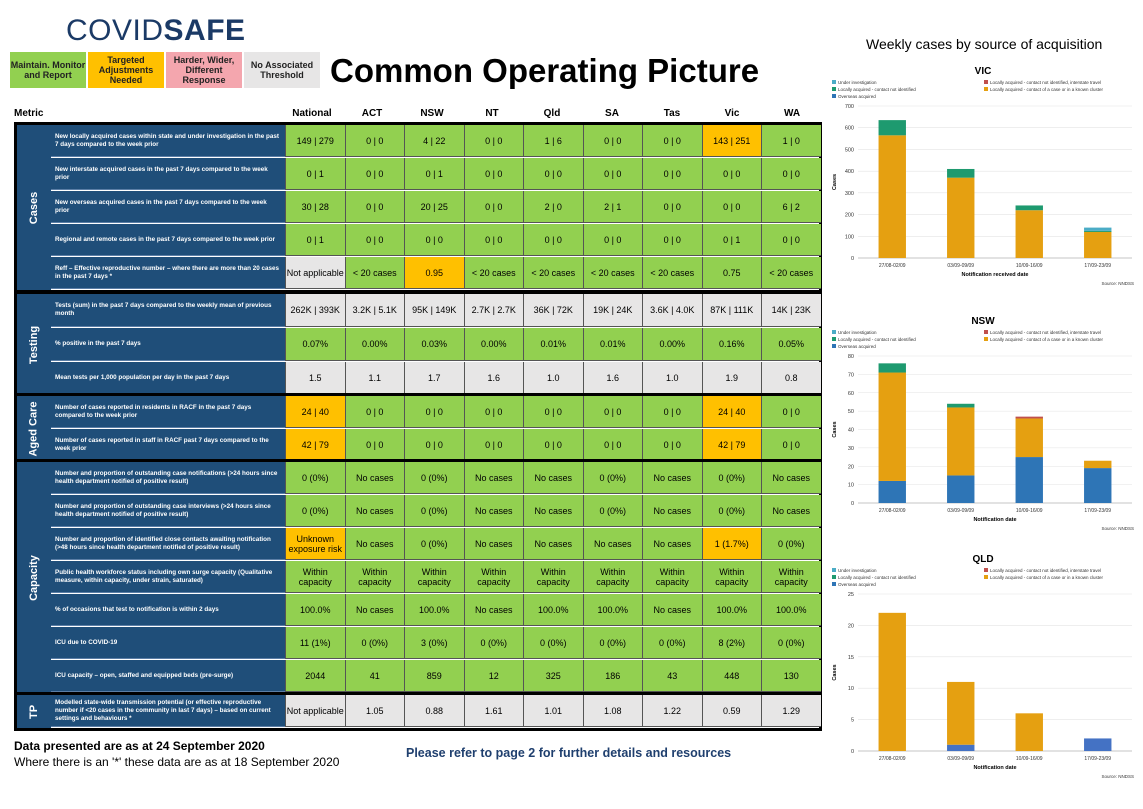  I want to click on legend-box: No Associated Threshold, so click(282, 70).